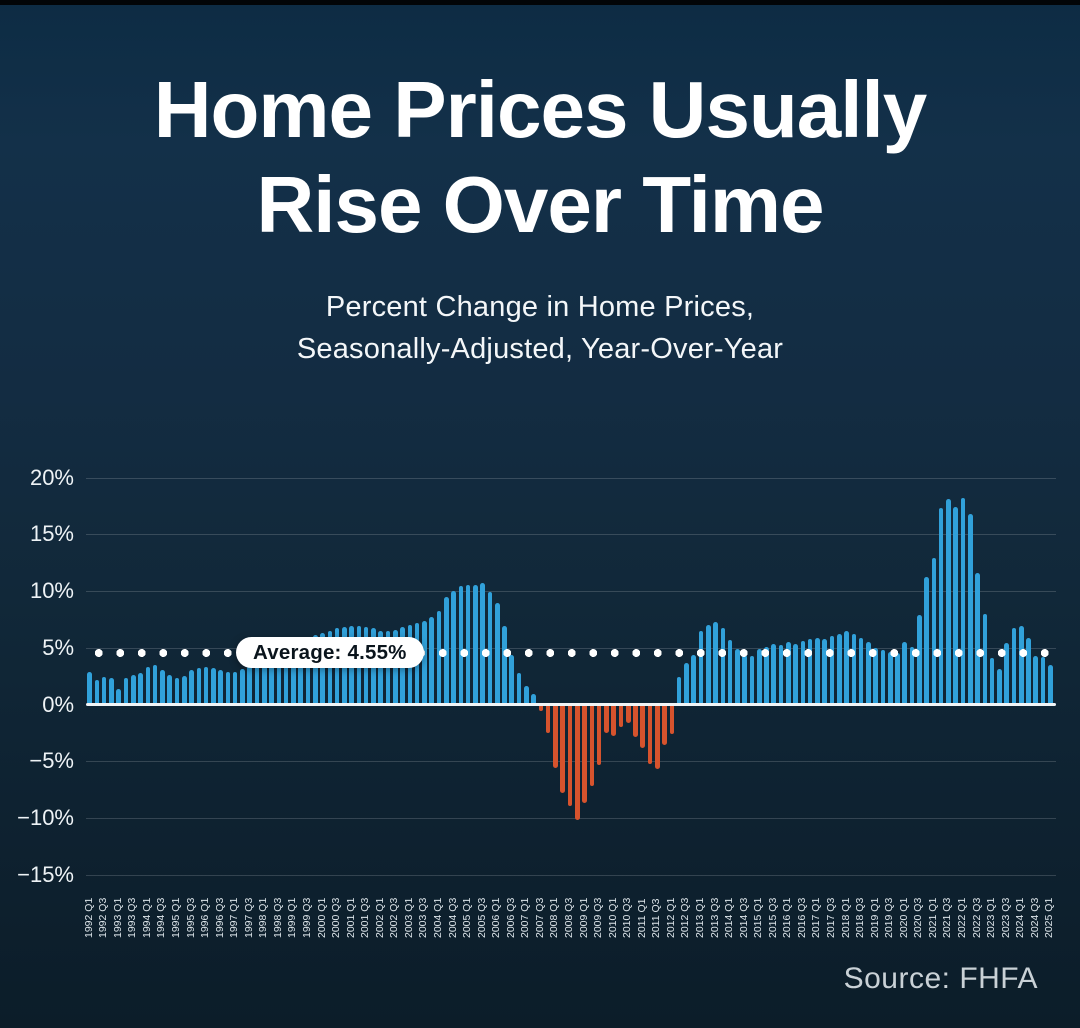 This screenshot has height=1028, width=1080. Describe the element at coordinates (161, 917) in the screenshot. I see `x-tick-label: 1994 Q3` at that location.